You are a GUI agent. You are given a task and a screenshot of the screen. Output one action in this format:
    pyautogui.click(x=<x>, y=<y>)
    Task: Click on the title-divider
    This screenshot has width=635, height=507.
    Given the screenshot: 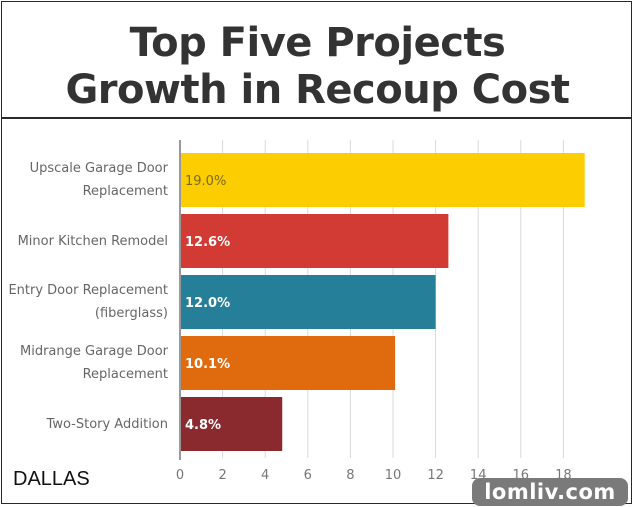 What is the action you would take?
    pyautogui.click(x=317, y=118)
    